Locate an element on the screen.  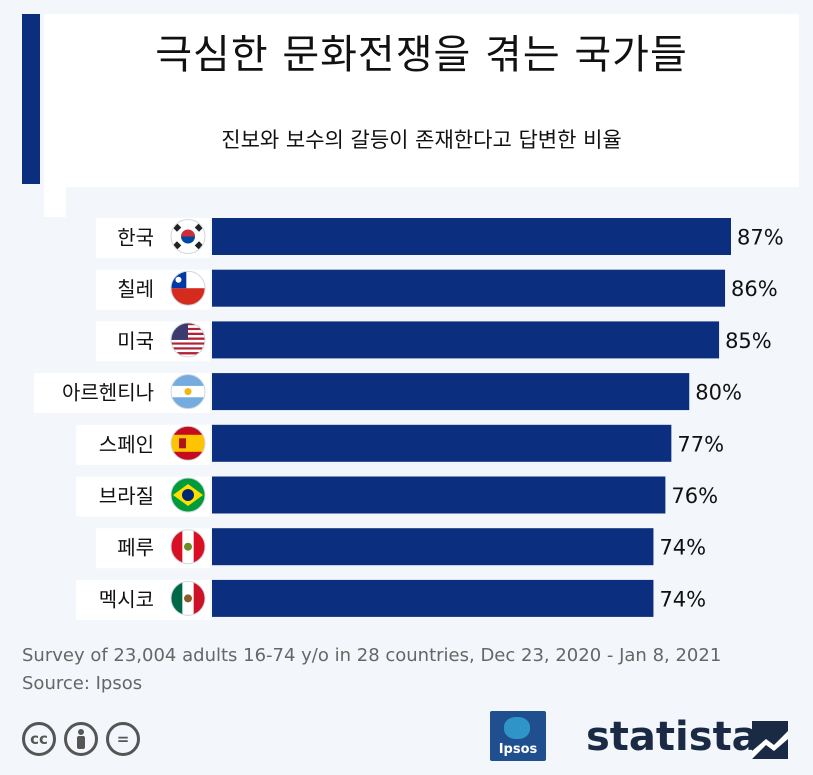
south-korea-flag-icon-outline is located at coordinates (188, 236).